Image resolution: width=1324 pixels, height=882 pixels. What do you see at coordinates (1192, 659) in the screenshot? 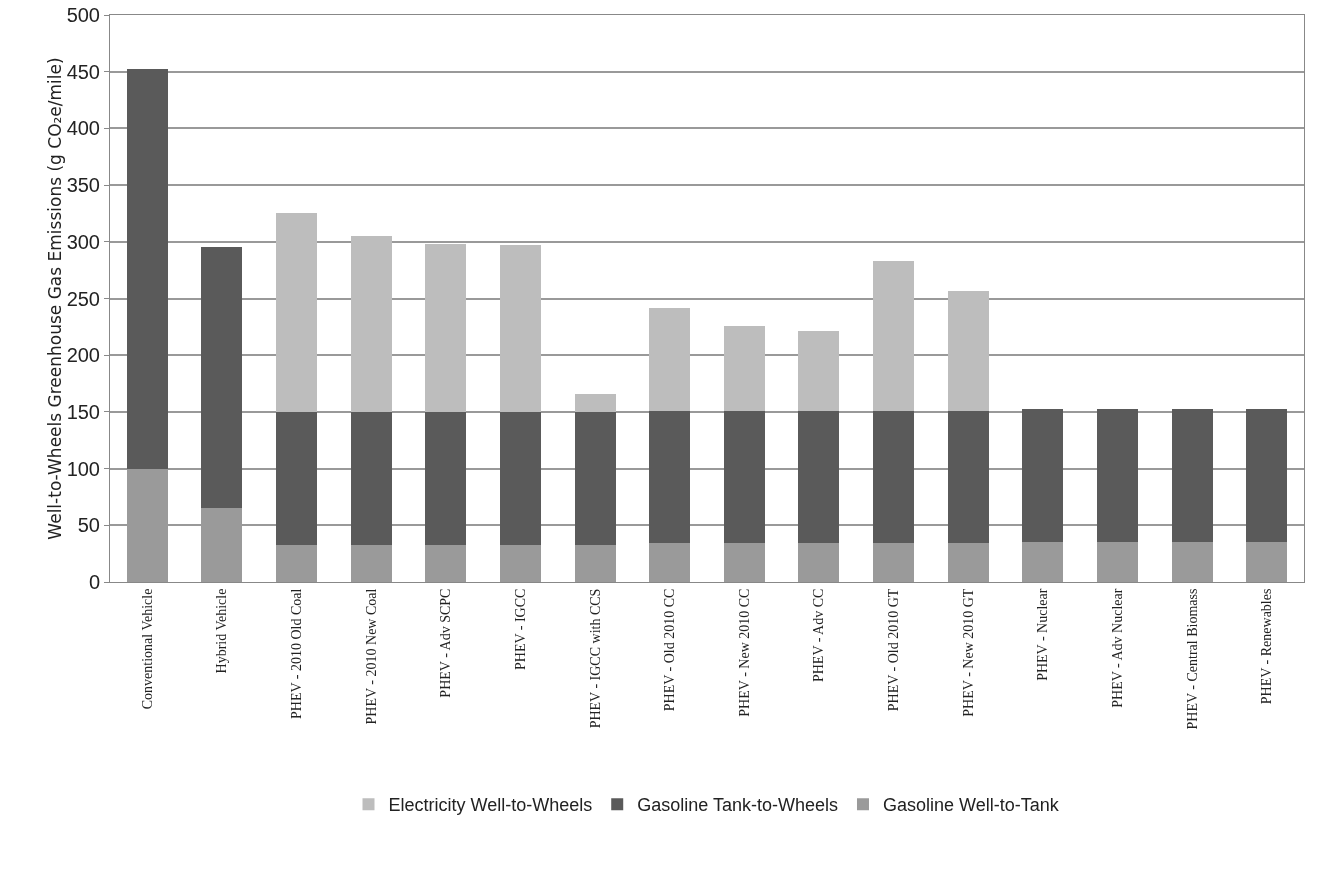
I see `x-tick-label: PHEV - Central Biomass` at bounding box center [1192, 659].